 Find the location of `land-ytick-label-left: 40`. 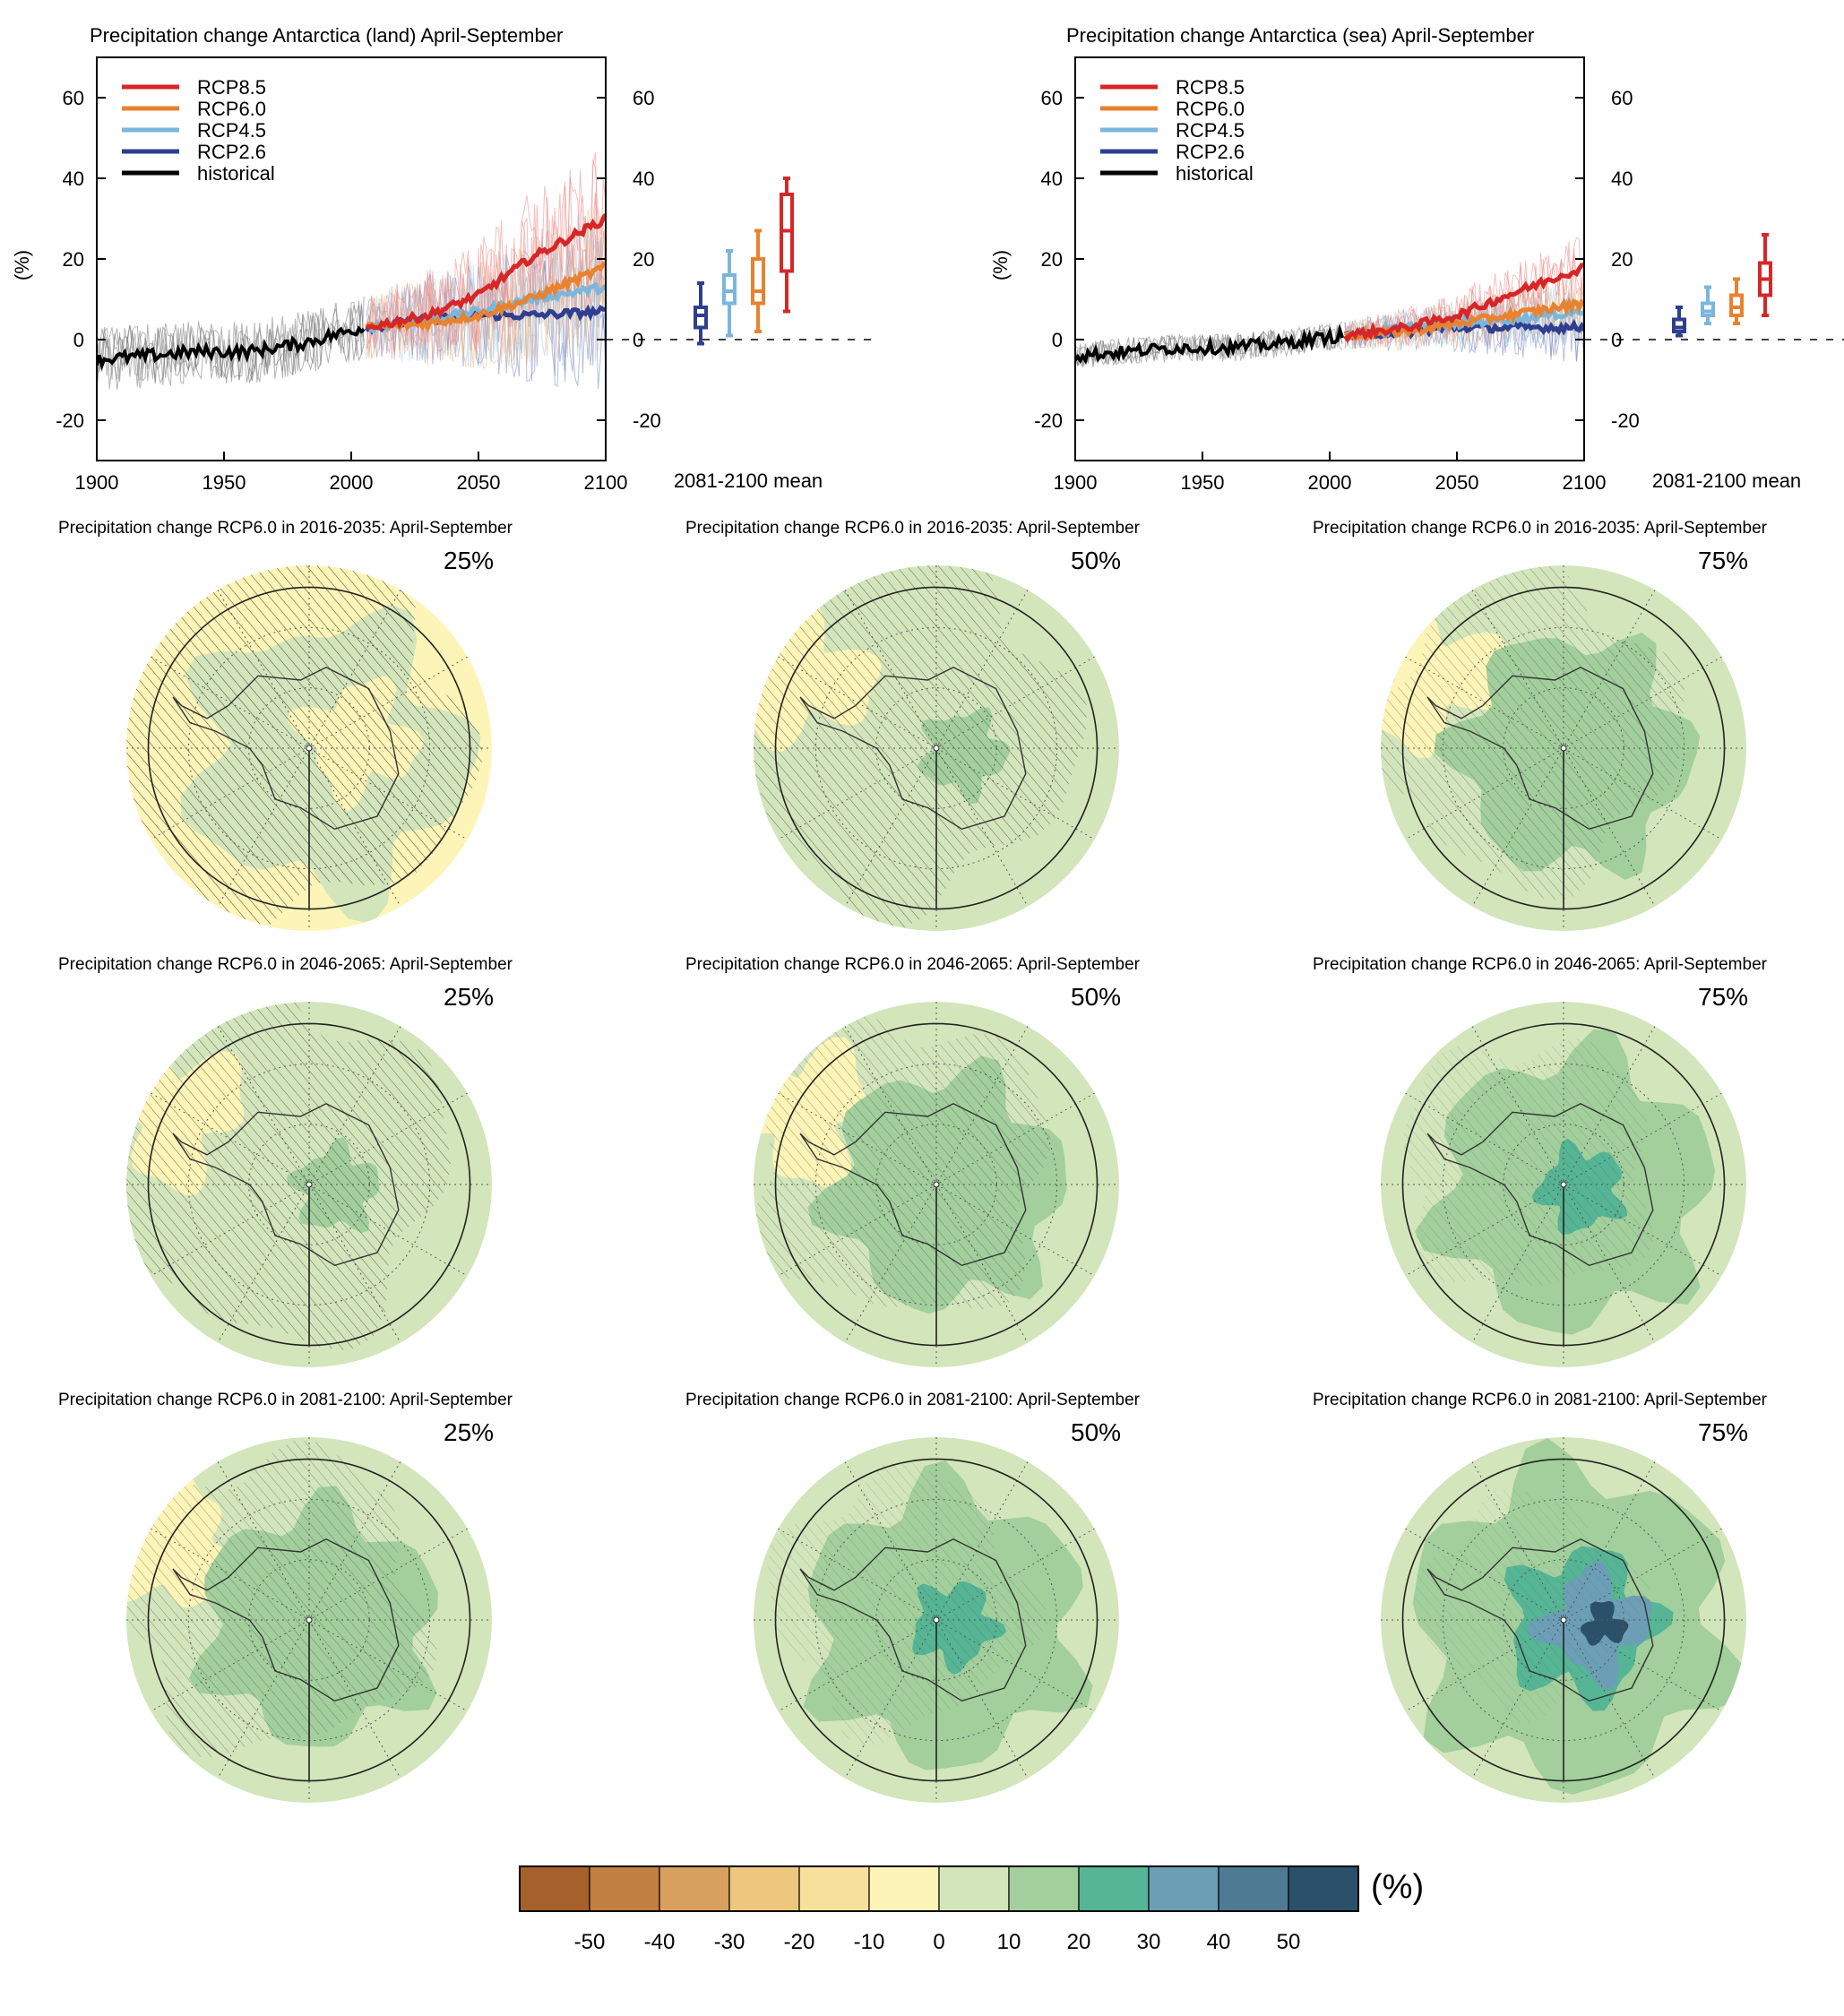

land-ytick-label-left: 40 is located at coordinates (73, 179).